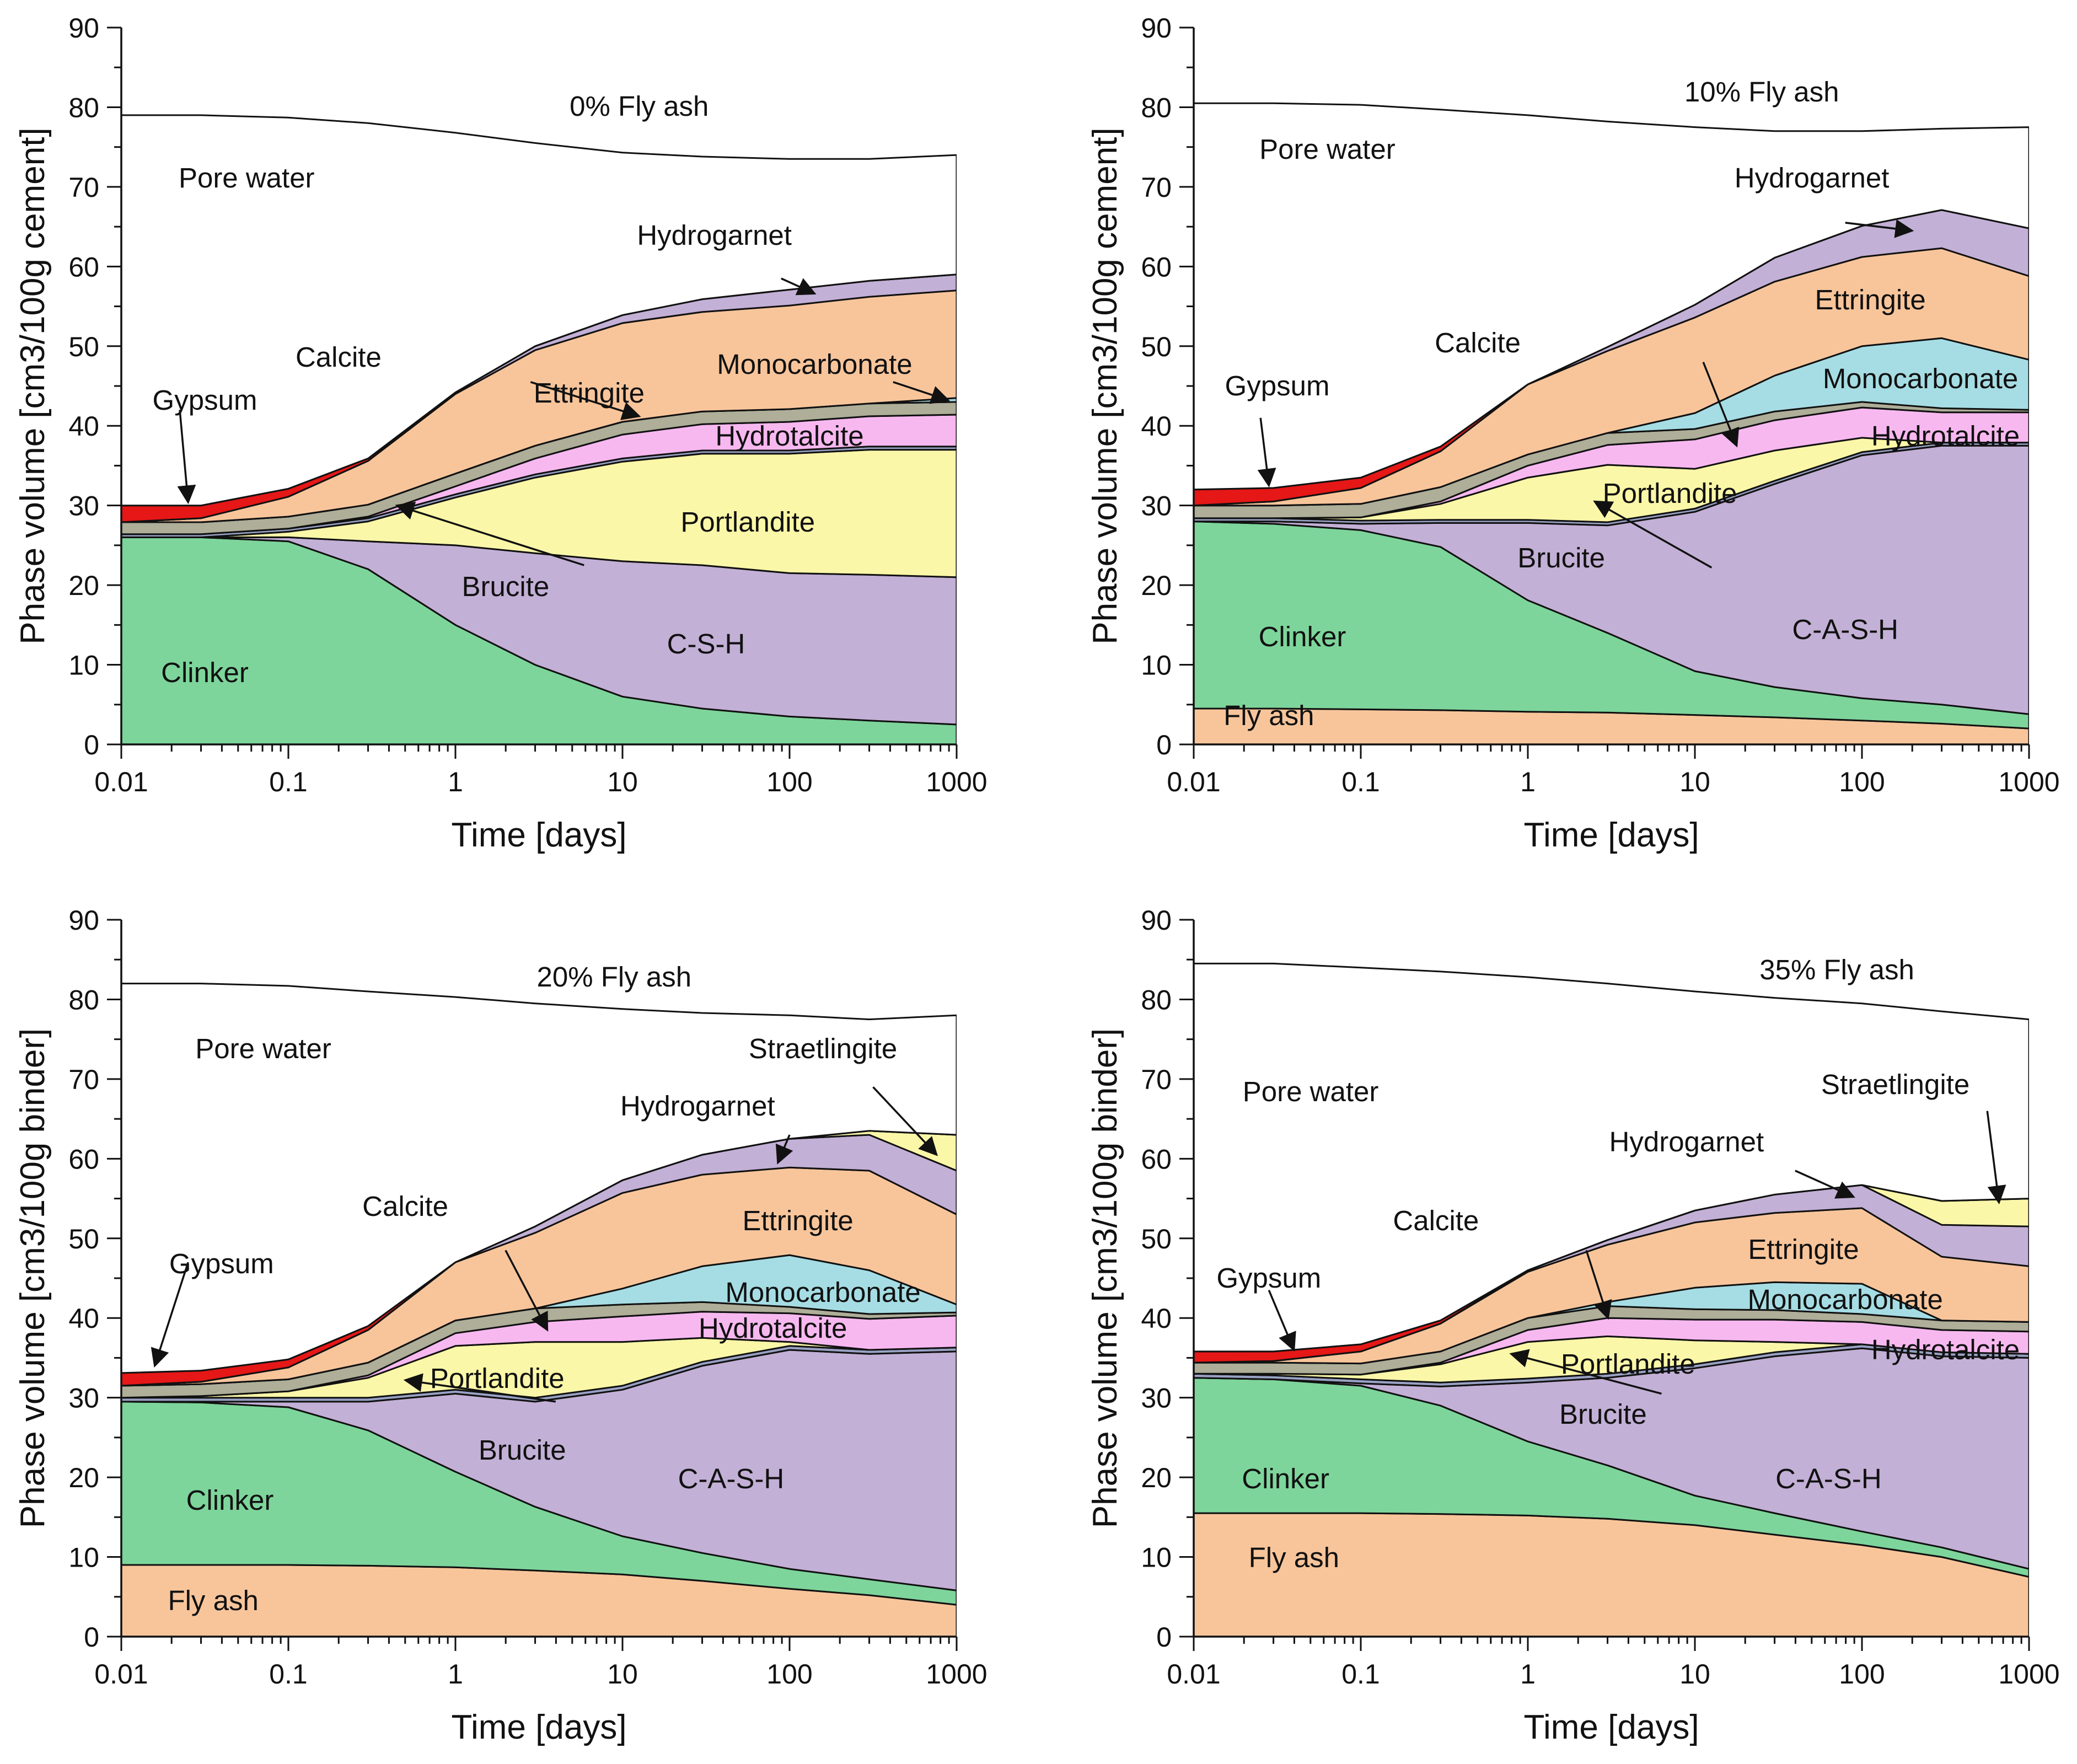  Describe the element at coordinates (1268, 715) in the screenshot. I see `label-fly-ash: Fly ash` at that location.